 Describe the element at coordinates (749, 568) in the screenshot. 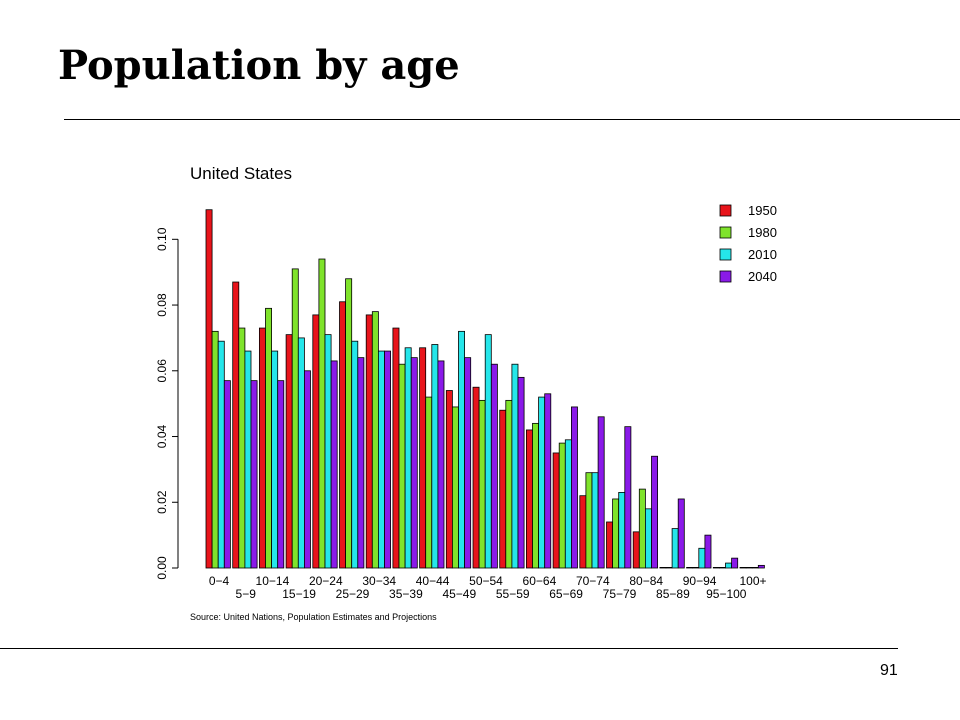

I see `bar-1980-100+` at that location.